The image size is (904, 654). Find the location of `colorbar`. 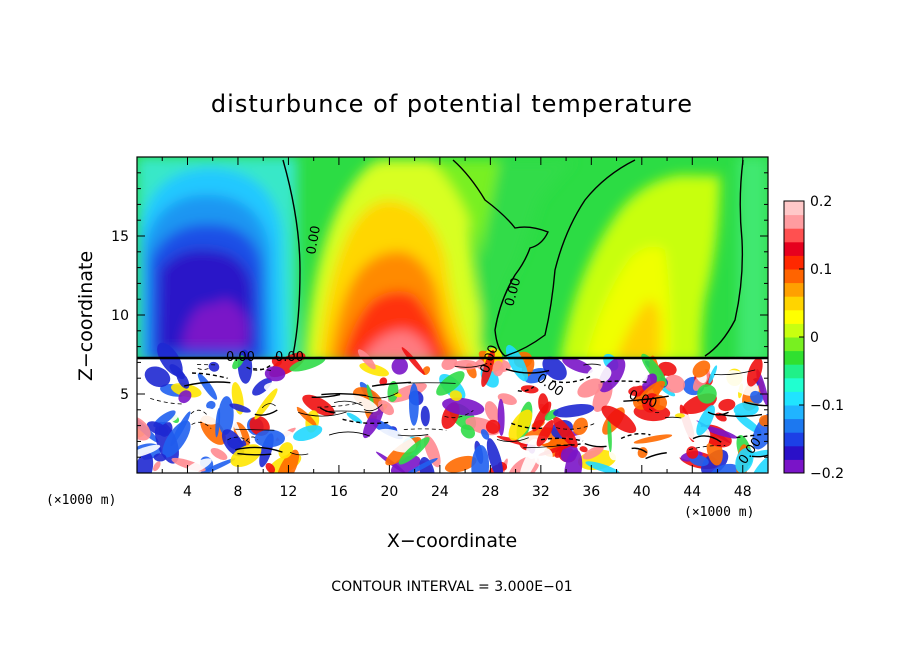

colorbar is located at coordinates (794, 337).